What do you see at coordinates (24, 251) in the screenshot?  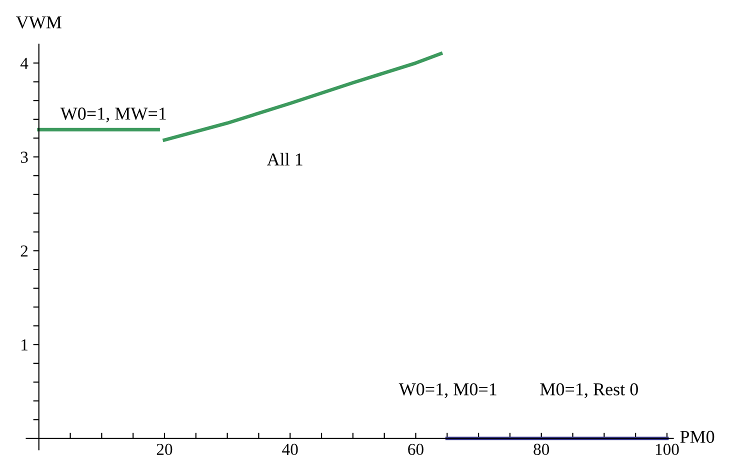 I see `y-tick-label: 2` at bounding box center [24, 251].